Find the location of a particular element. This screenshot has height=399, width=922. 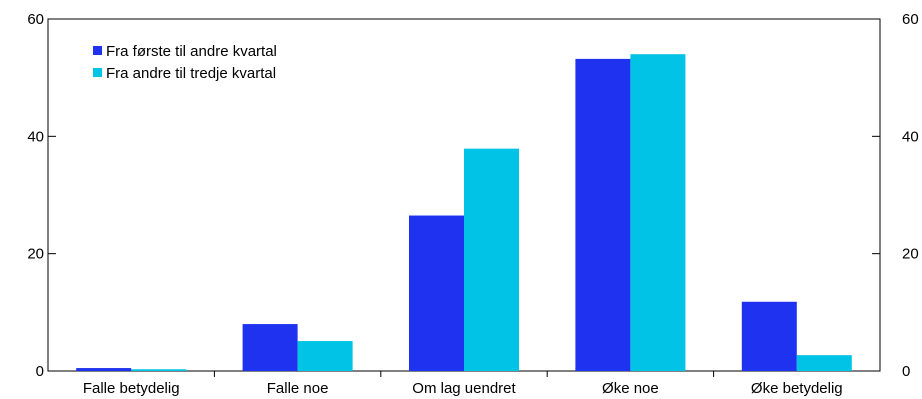

y-tick-label-left: 60 is located at coordinates (35, 19).